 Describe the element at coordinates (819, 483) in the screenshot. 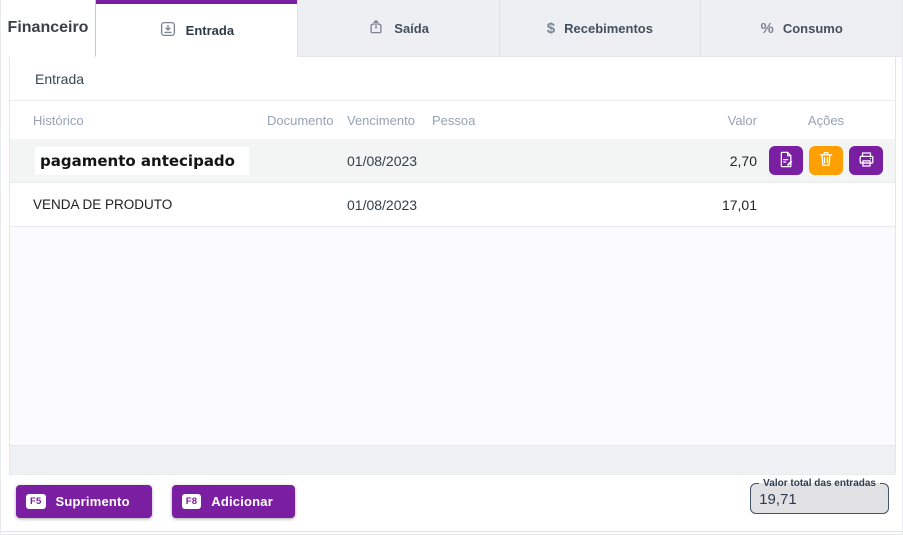

I see `total-entradas-label: Valor total das entradas` at that location.